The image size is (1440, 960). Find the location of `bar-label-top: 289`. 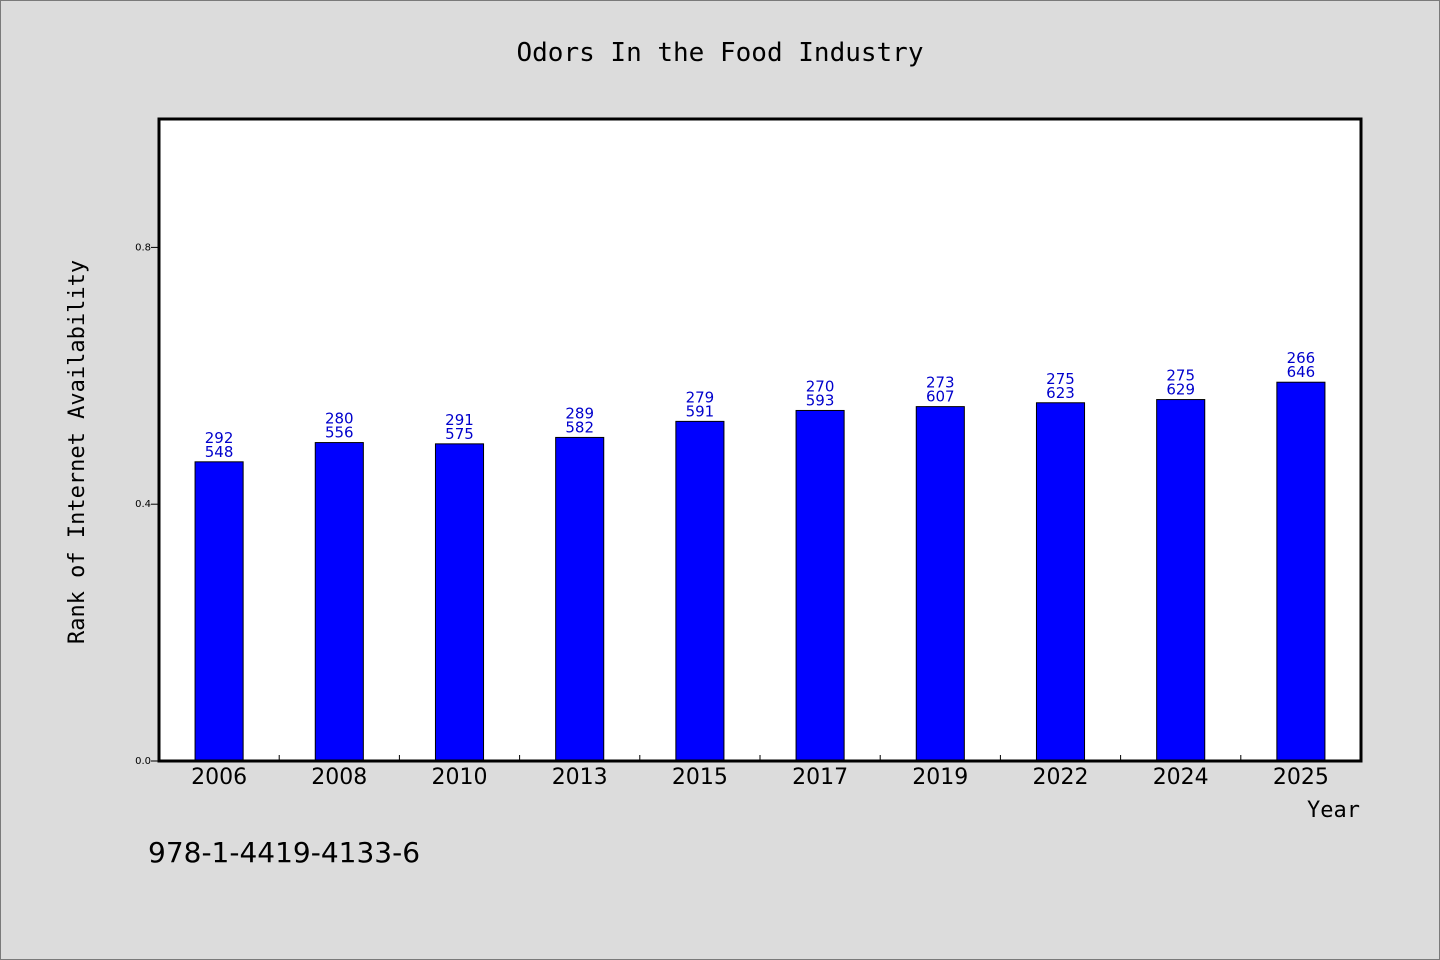

bar-label-top: 289 is located at coordinates (579, 413).